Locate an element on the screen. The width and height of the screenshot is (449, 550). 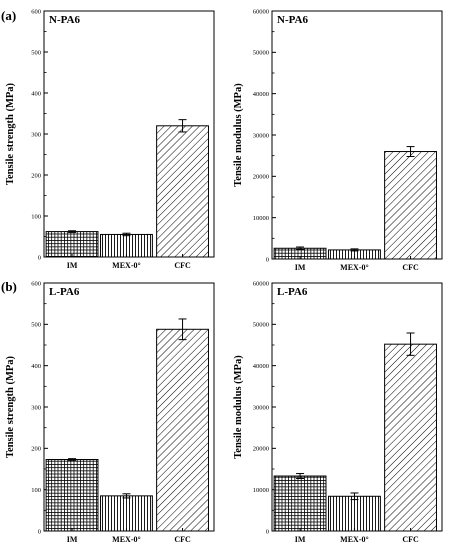
panel-label-a: (a) is located at coordinates (8, 15).